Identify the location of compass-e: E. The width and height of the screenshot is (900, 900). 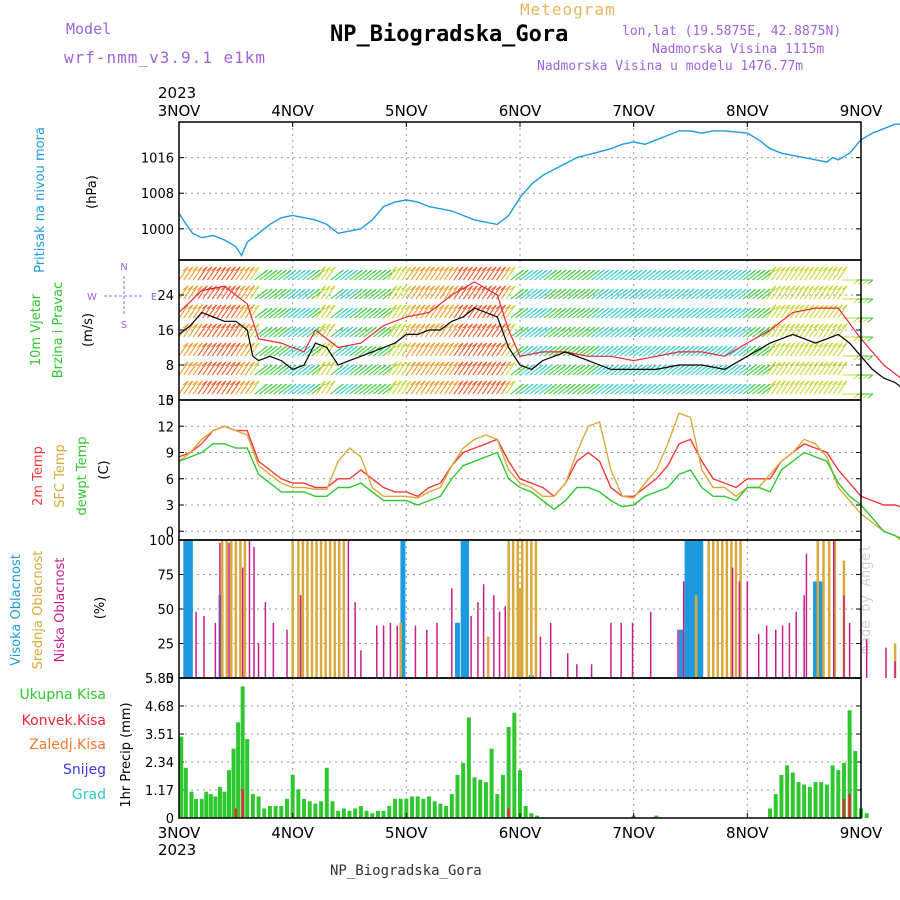
(154, 297).